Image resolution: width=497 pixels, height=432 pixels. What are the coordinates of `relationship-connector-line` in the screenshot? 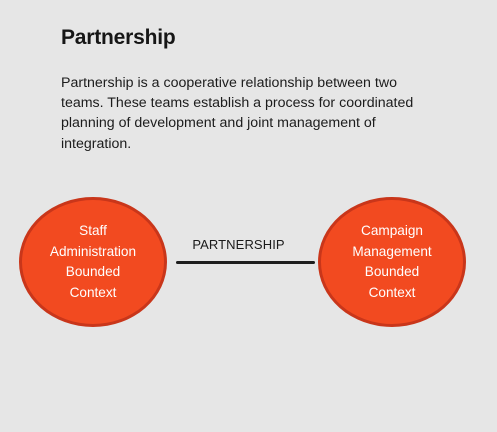 It's located at (245, 262).